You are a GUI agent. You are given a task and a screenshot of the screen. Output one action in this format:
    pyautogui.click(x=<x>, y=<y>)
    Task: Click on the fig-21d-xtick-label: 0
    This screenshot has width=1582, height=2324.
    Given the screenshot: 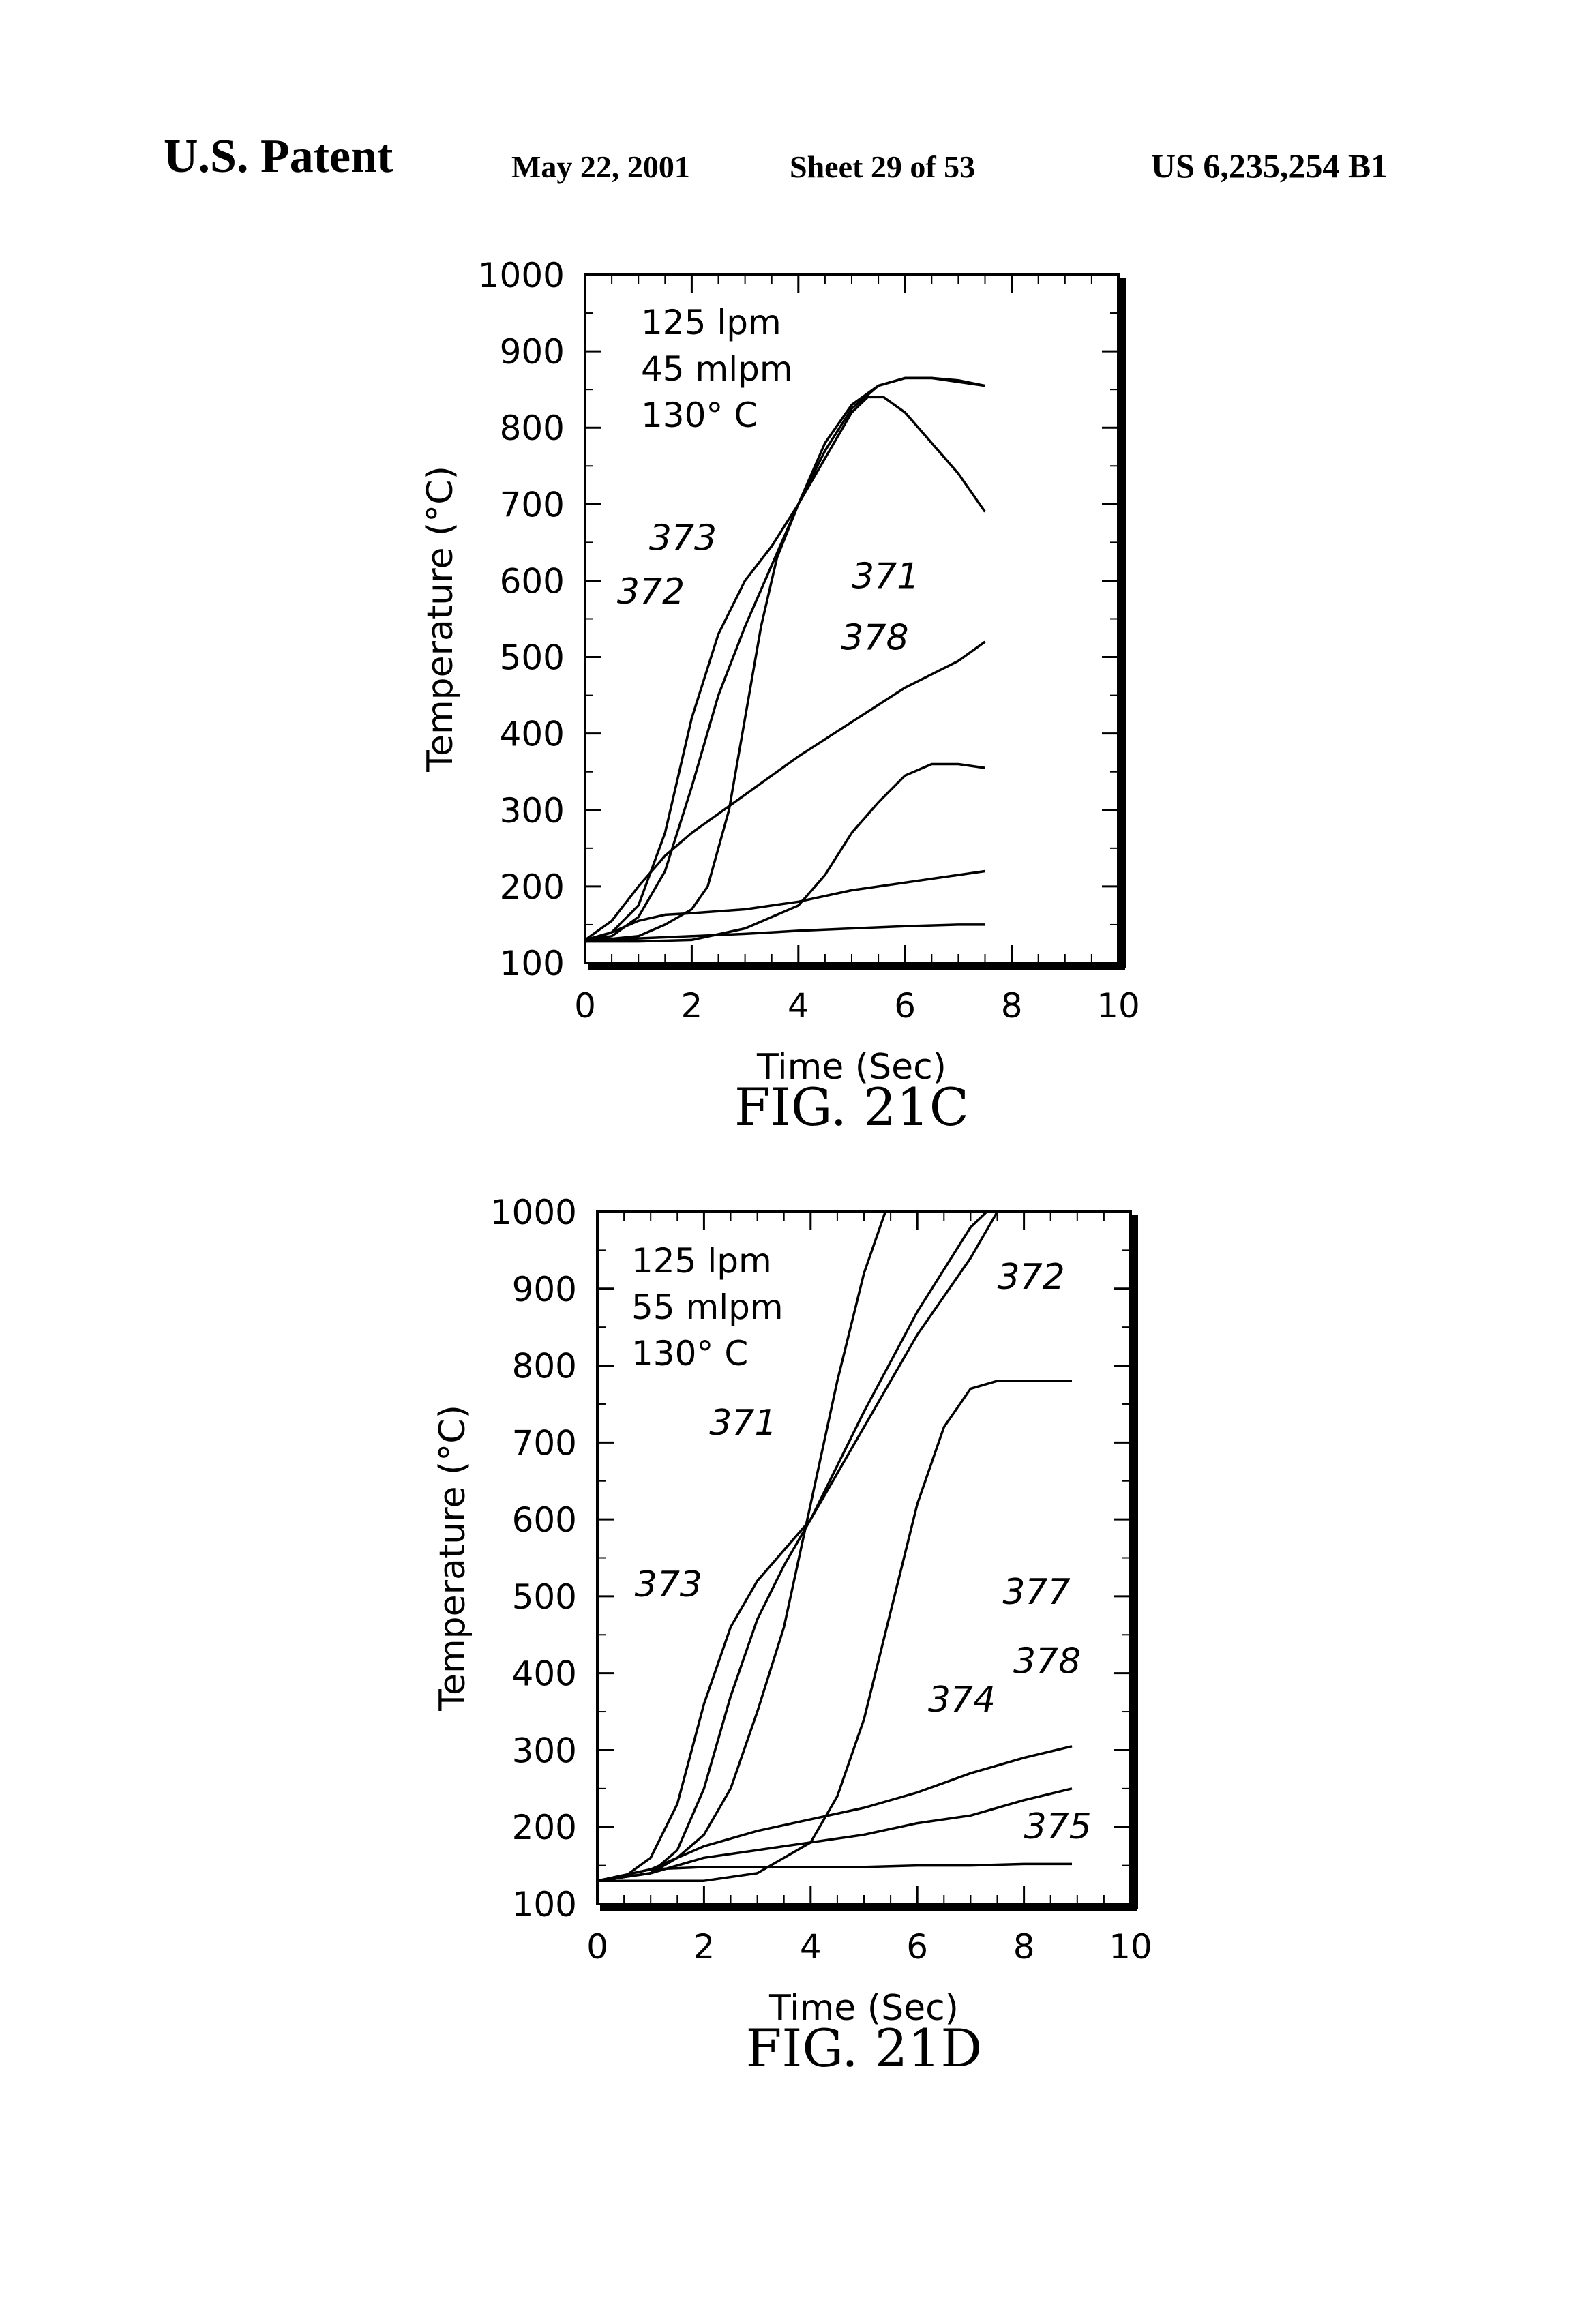 What is the action you would take?
    pyautogui.click(x=597, y=1947)
    